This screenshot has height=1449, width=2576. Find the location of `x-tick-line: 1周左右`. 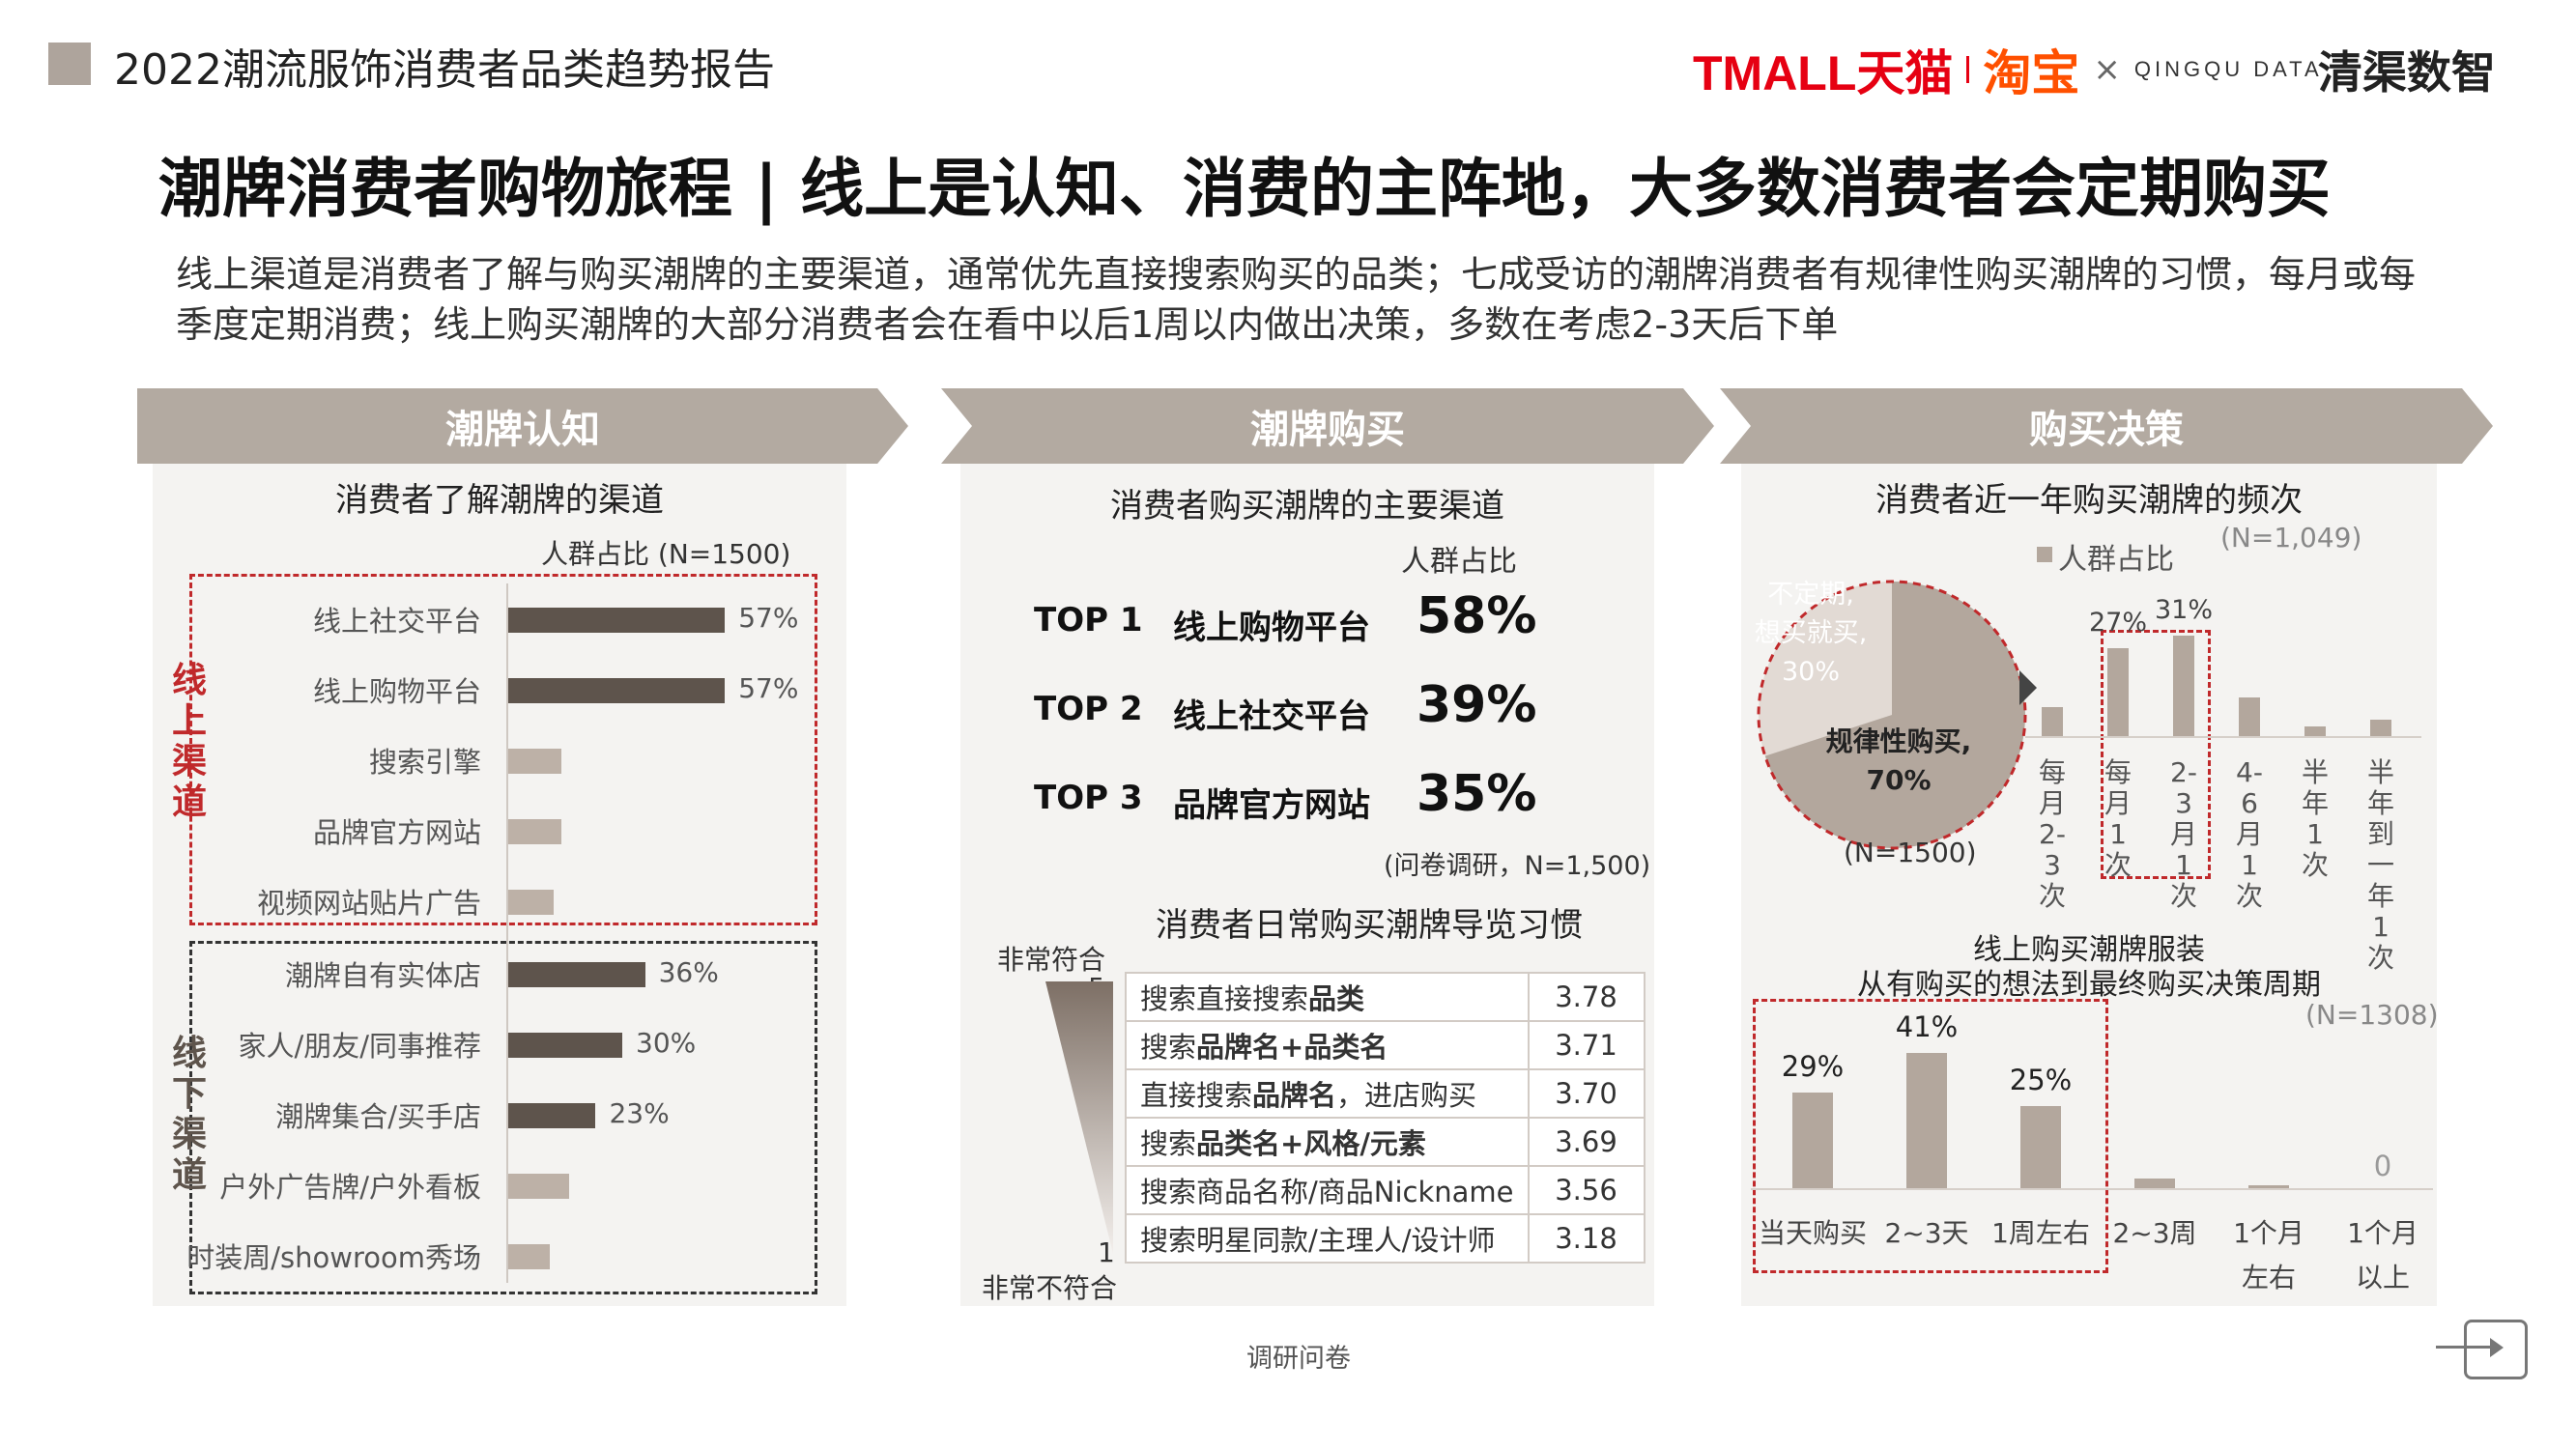

x-tick-line: 1周左右 is located at coordinates (2041, 1233).